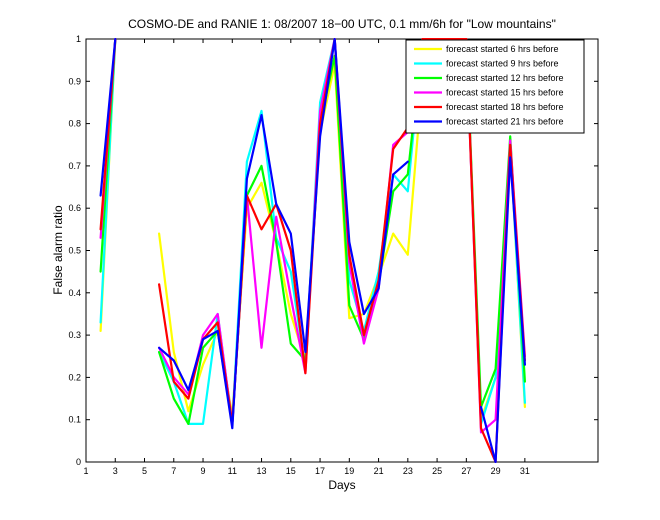 The height and width of the screenshot is (520, 660). Describe the element at coordinates (505, 122) in the screenshot. I see `legend-label-6: forecast started 21 hrs before` at that location.